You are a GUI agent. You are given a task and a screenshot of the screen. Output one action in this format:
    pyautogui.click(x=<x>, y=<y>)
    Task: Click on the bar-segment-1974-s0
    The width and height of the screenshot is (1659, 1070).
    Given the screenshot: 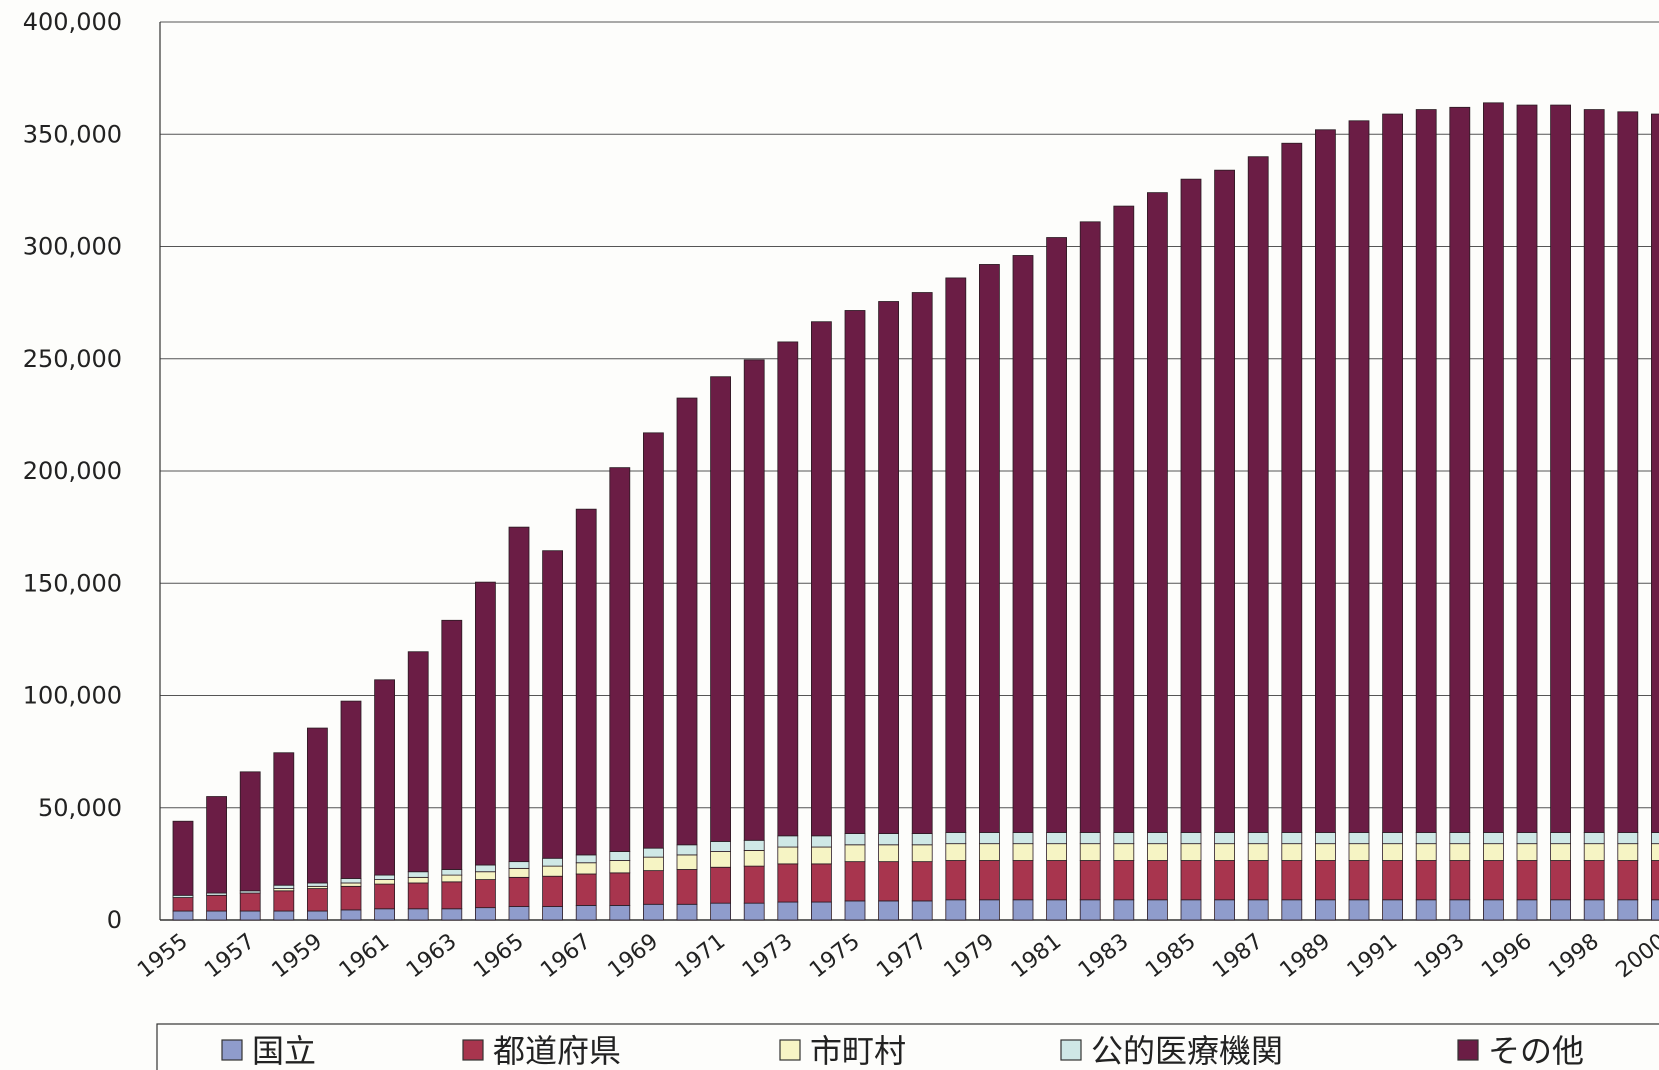 What is the action you would take?
    pyautogui.click(x=821, y=911)
    